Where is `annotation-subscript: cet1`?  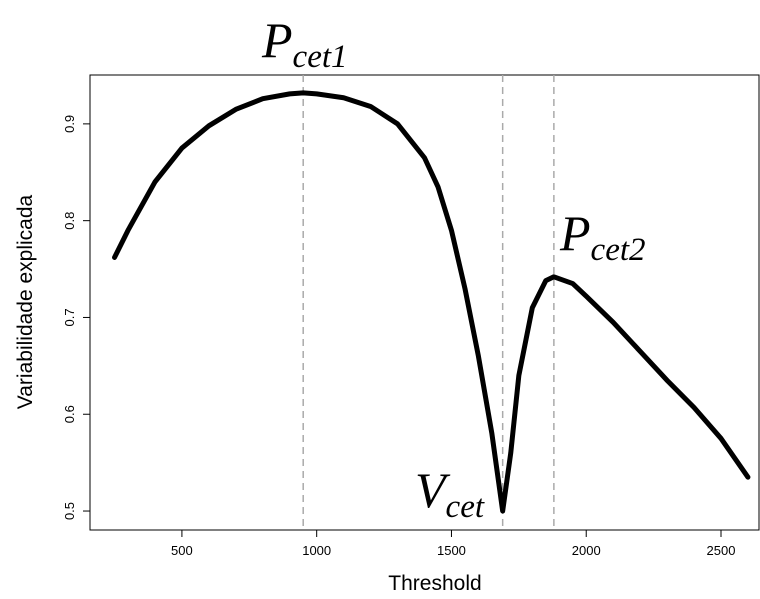 annotation-subscript: cet1 is located at coordinates (320, 57).